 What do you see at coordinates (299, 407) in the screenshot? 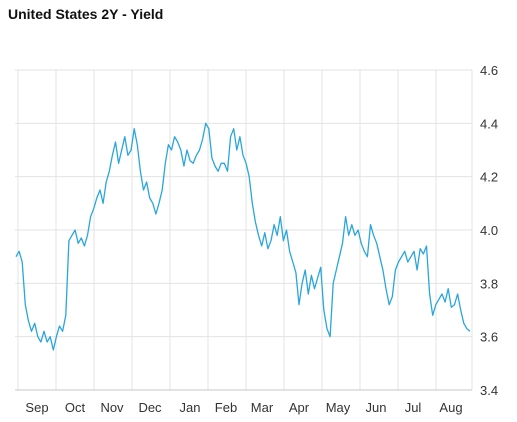
I see `x-tick-label: Apr` at bounding box center [299, 407].